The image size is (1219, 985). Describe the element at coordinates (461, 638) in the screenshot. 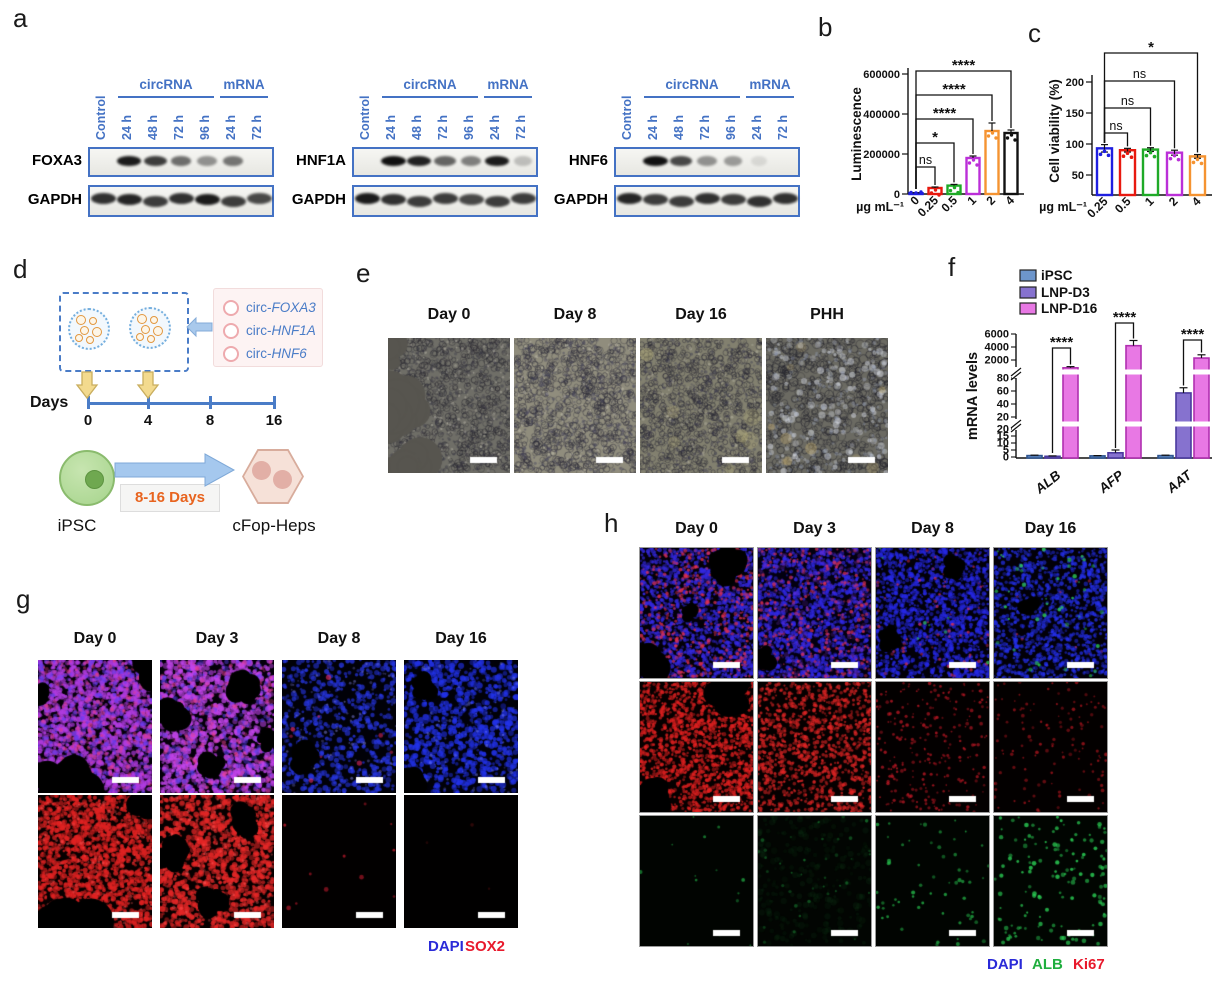

I see `panel-g-title-day16: Day 16` at that location.